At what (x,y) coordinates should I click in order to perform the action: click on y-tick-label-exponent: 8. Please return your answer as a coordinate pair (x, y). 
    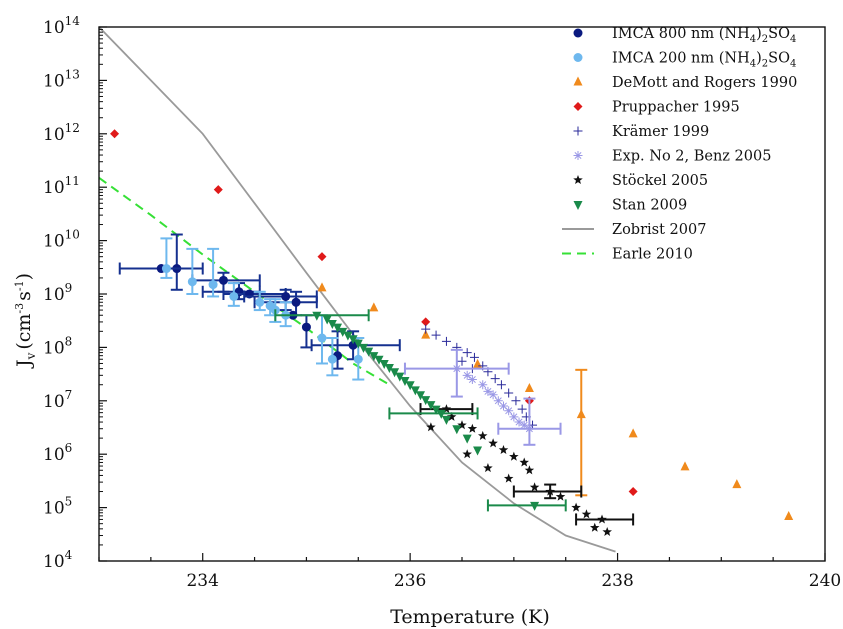
    Looking at the image, I should click on (69, 341).